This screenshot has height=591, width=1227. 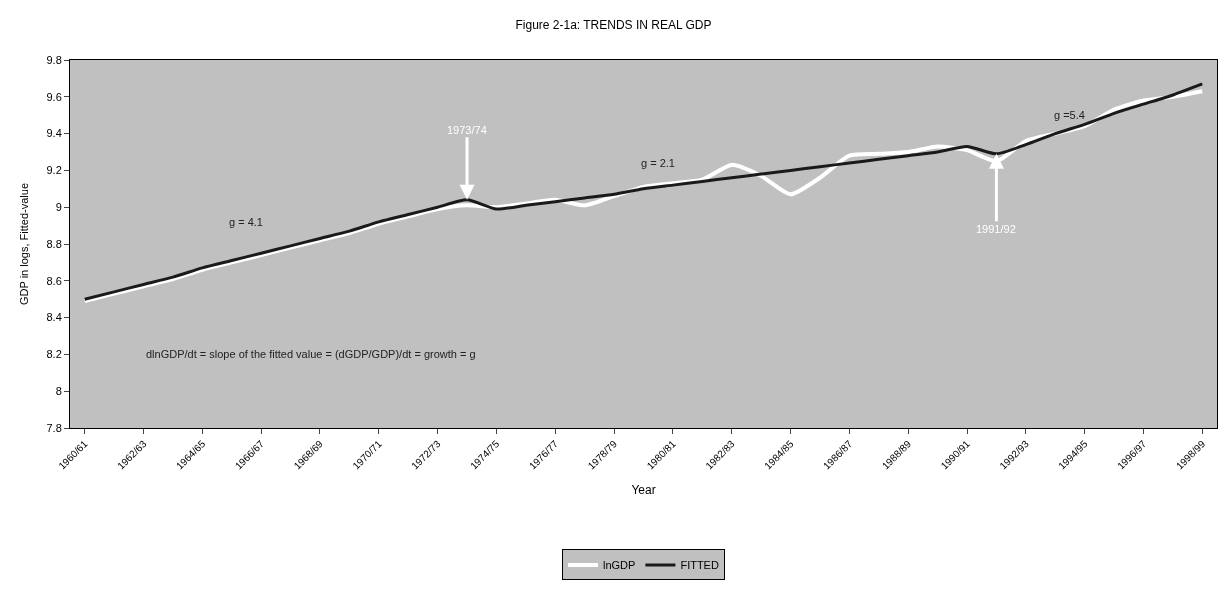 What do you see at coordinates (54, 133) in the screenshot?
I see `y-tick-label: 9.4` at bounding box center [54, 133].